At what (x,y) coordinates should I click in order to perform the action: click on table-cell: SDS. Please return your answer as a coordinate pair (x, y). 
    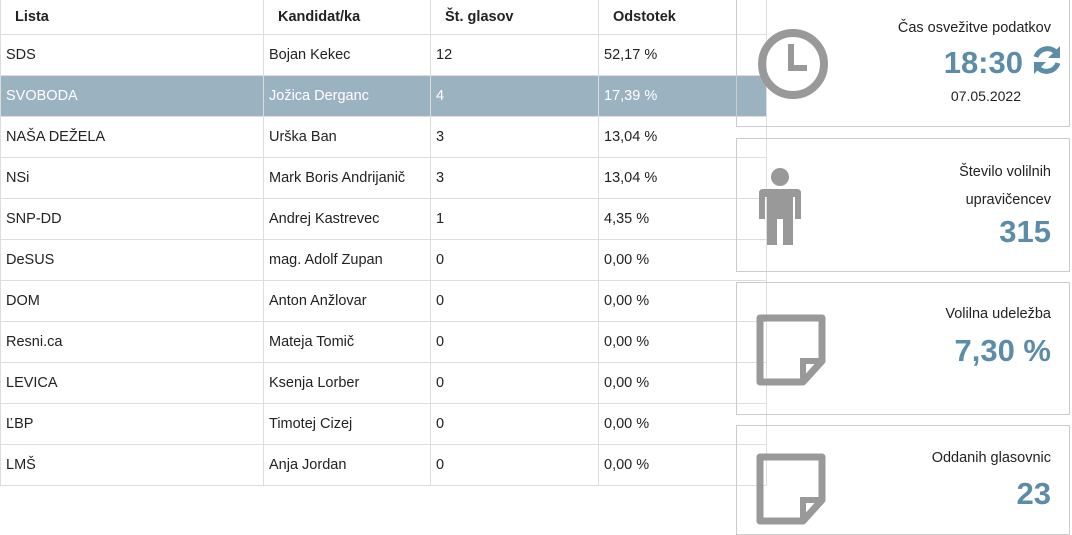
    Looking at the image, I should click on (132, 55).